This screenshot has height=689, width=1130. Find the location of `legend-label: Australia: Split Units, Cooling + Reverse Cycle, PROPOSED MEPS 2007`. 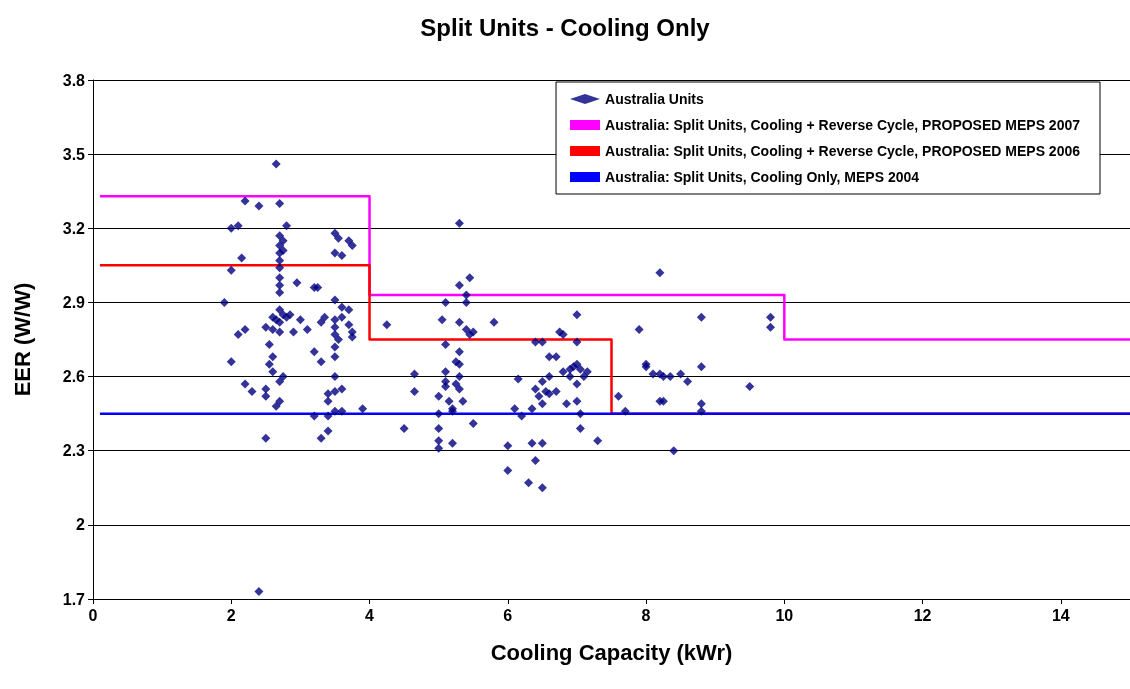

legend-label: Australia: Split Units, Cooling + Reverse Cycle, PROPOSED MEPS 2007 is located at coordinates (843, 125).